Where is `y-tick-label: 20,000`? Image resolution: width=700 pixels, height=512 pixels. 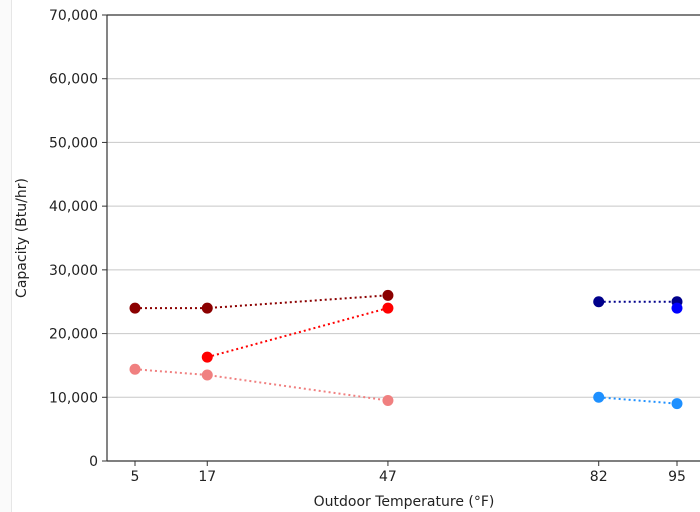
y-tick-label: 20,000 is located at coordinates (73, 335).